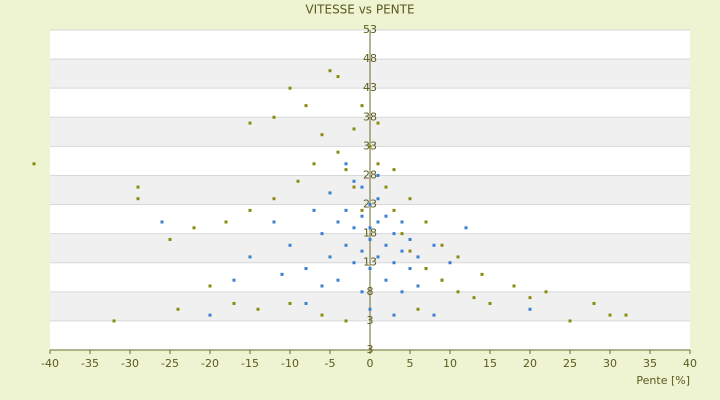  Describe the element at coordinates (450, 363) in the screenshot. I see `x-tick-label: 10` at that location.